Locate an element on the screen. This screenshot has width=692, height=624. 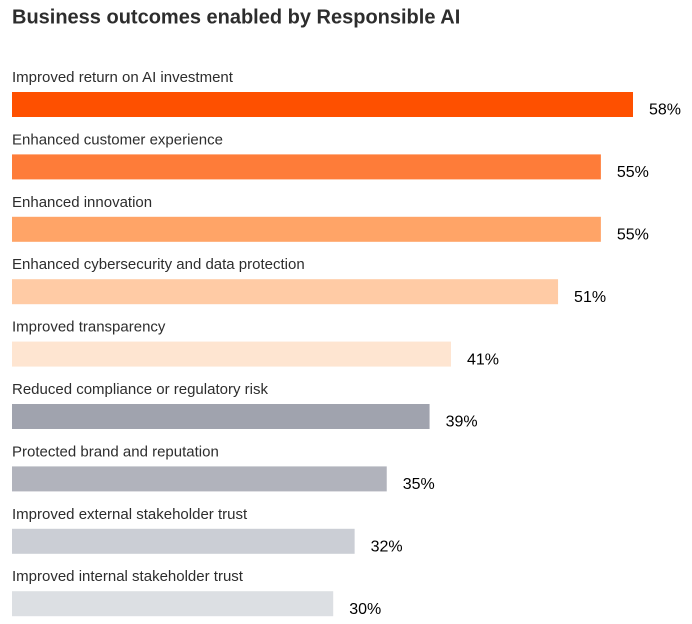
value-label: 58% is located at coordinates (665, 110).